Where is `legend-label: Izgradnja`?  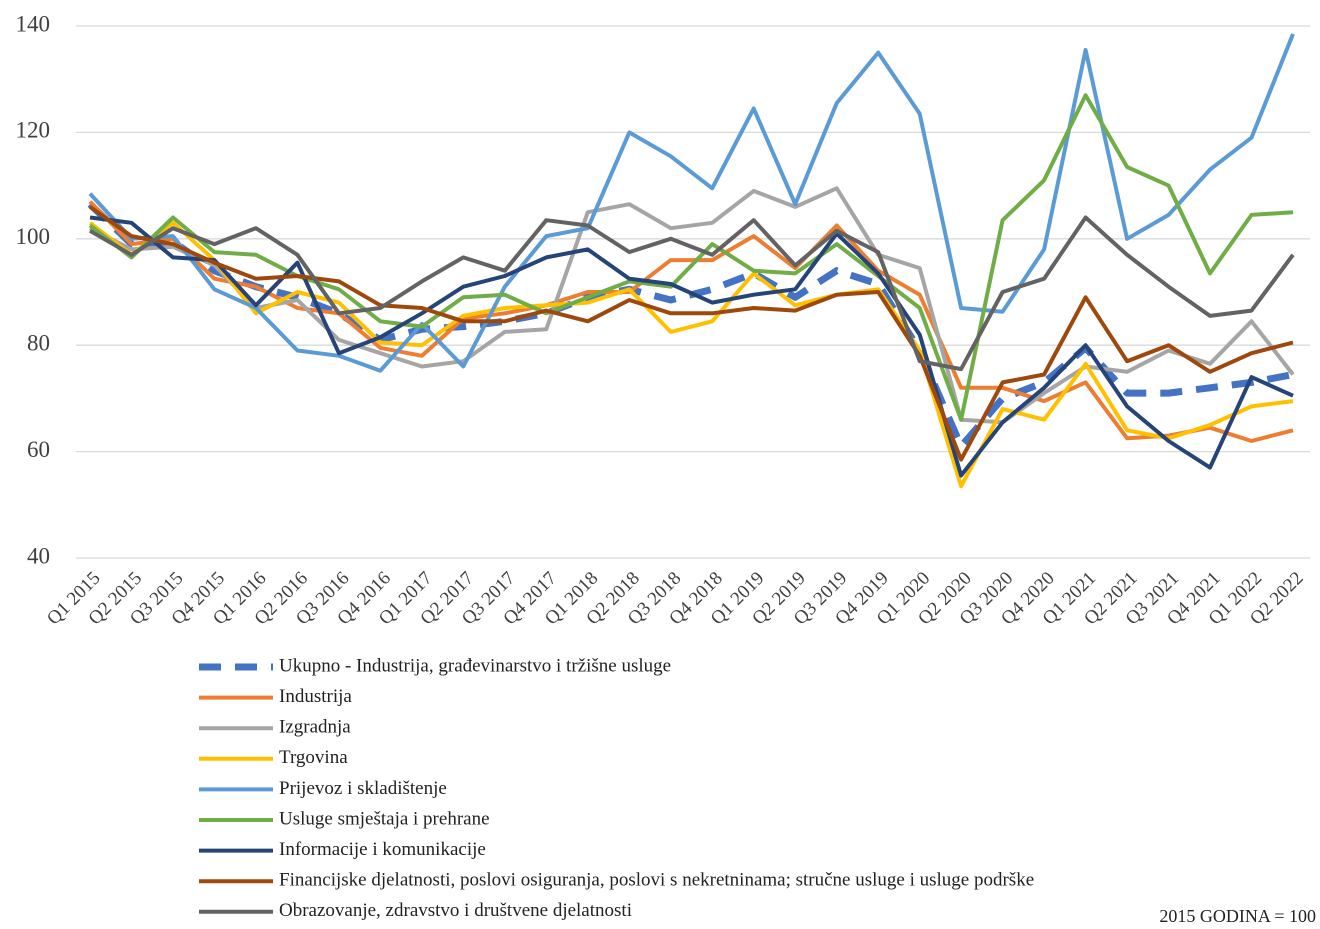 legend-label: Izgradnja is located at coordinates (315, 727).